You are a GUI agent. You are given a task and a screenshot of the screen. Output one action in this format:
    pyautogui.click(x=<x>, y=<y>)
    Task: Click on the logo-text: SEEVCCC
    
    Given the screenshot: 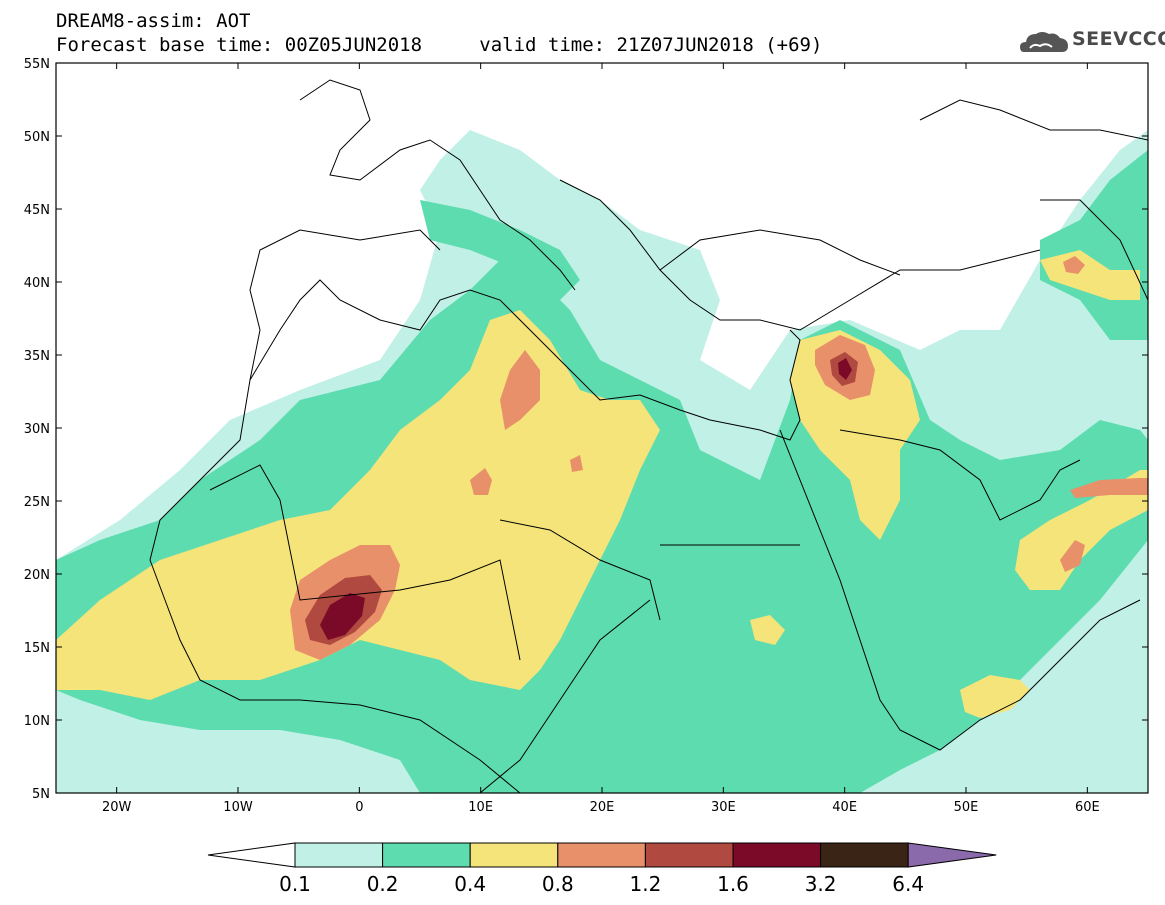 What is the action you would take?
    pyautogui.click(x=1118, y=39)
    